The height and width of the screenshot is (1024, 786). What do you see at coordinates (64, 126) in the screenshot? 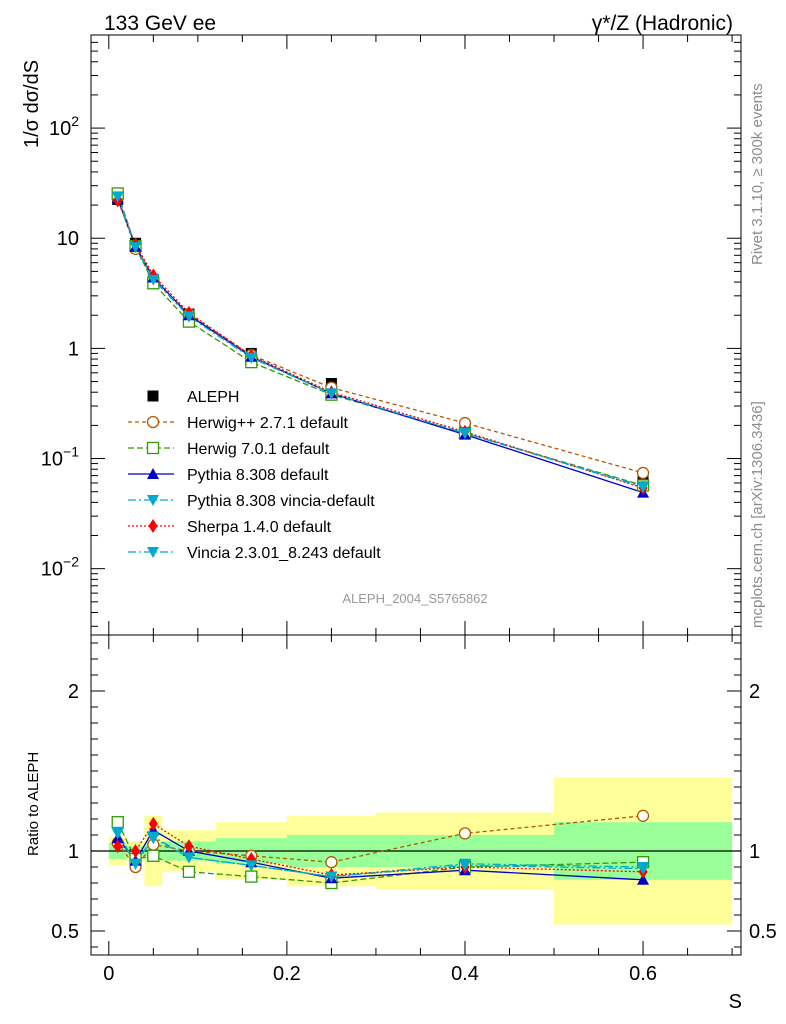
I see `y-tick-label: 10²` at bounding box center [64, 126].